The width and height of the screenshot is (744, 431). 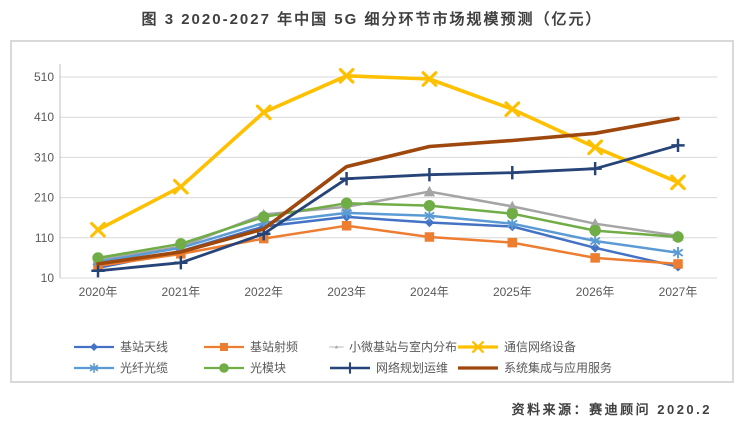 What do you see at coordinates (429, 292) in the screenshot?
I see `svg-text: 2024年` at bounding box center [429, 292].